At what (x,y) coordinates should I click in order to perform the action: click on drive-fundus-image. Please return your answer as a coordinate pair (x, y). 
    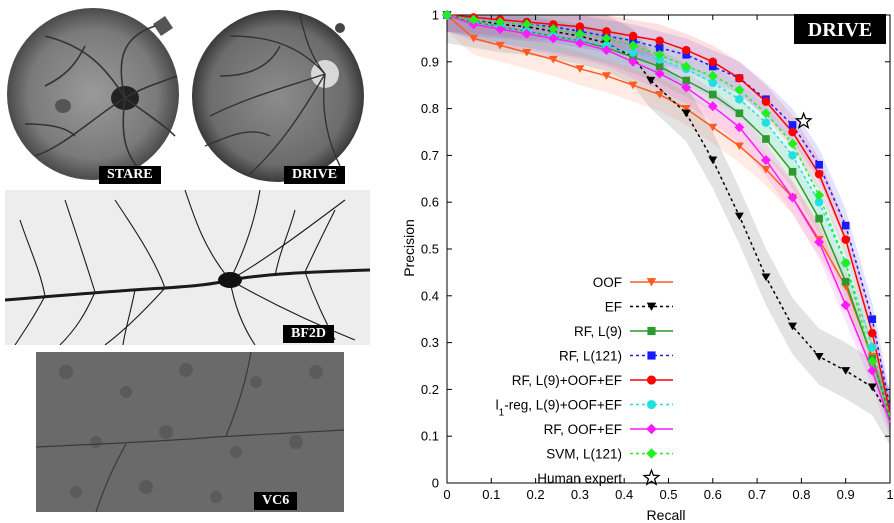
    Looking at the image, I should click on (278, 96).